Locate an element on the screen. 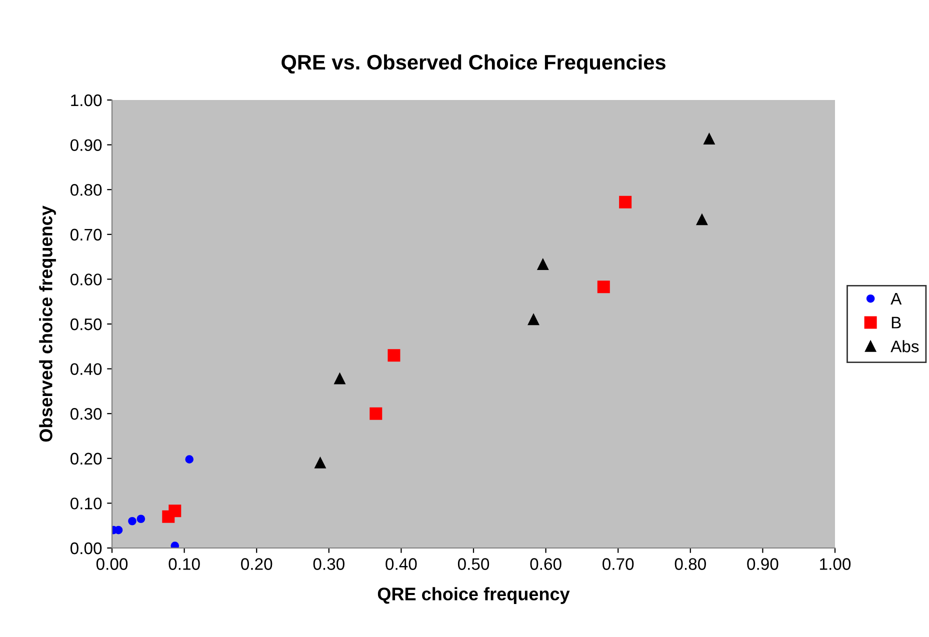  y-tick-label: 0.20 is located at coordinates (86, 458).